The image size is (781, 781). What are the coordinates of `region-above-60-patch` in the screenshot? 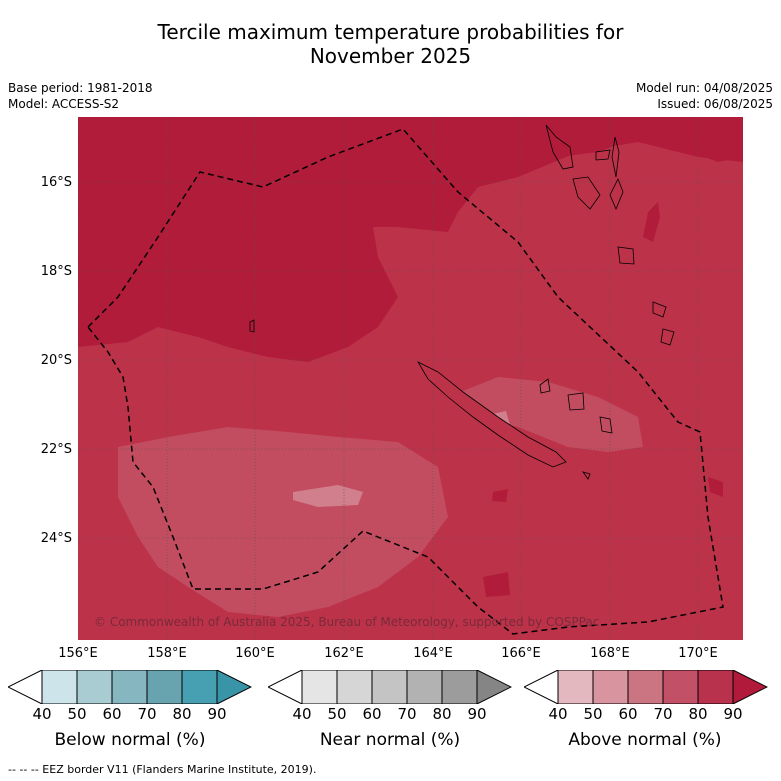 It's located at (328, 496).